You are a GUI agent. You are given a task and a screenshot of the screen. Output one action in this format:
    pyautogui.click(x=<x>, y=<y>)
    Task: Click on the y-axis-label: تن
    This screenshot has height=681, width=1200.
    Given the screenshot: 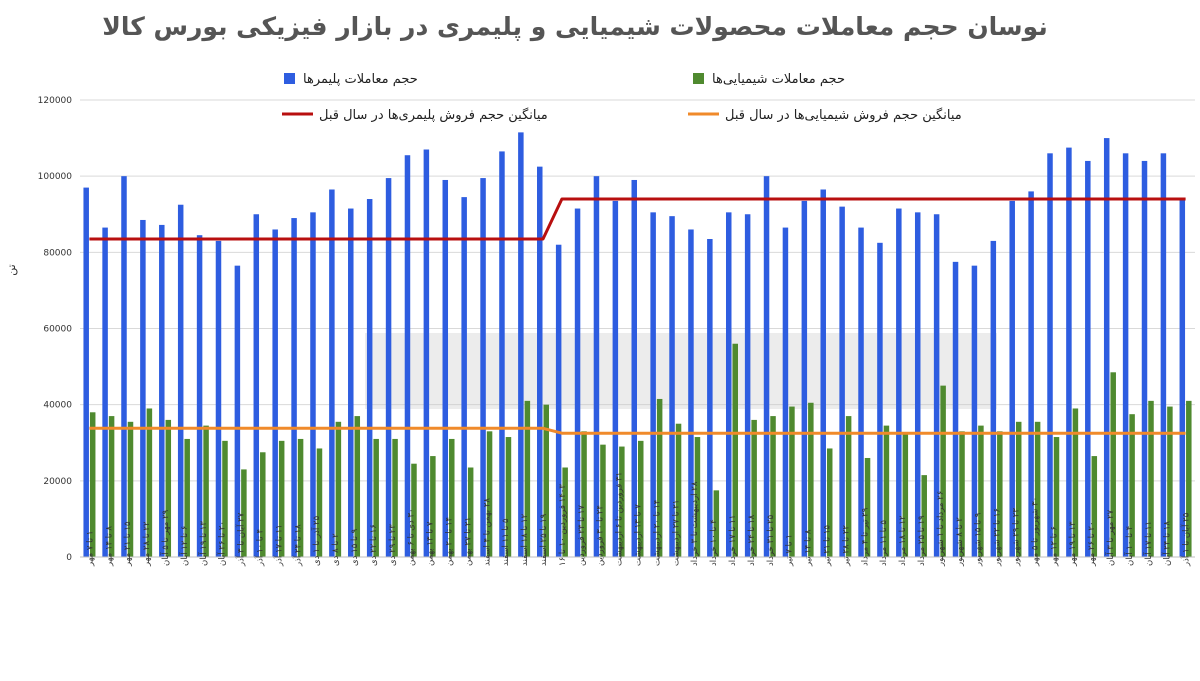 What is the action you would take?
    pyautogui.click(x=11, y=269)
    